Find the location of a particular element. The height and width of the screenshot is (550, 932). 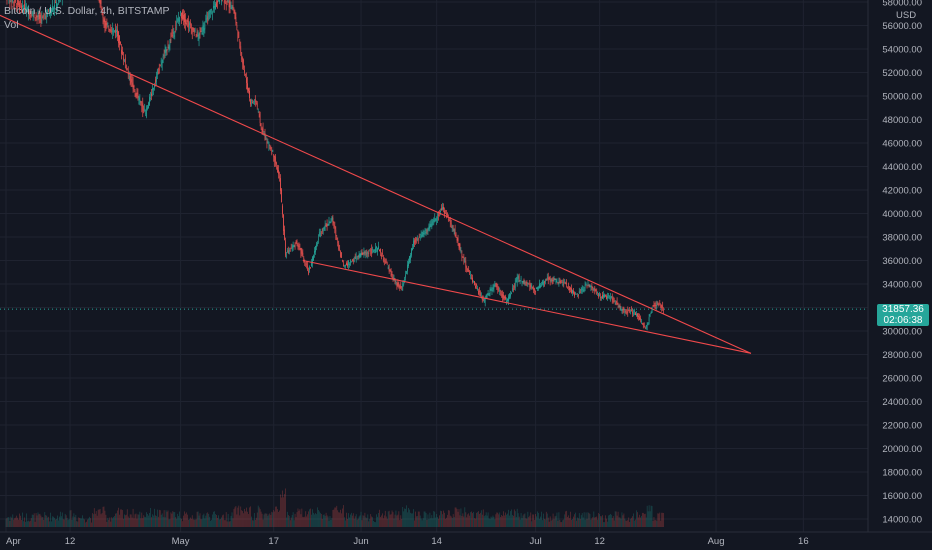

time-axis: Apr 12 May 17 Jun 14 Jul 12 Aug 16 is located at coordinates (466, 539).